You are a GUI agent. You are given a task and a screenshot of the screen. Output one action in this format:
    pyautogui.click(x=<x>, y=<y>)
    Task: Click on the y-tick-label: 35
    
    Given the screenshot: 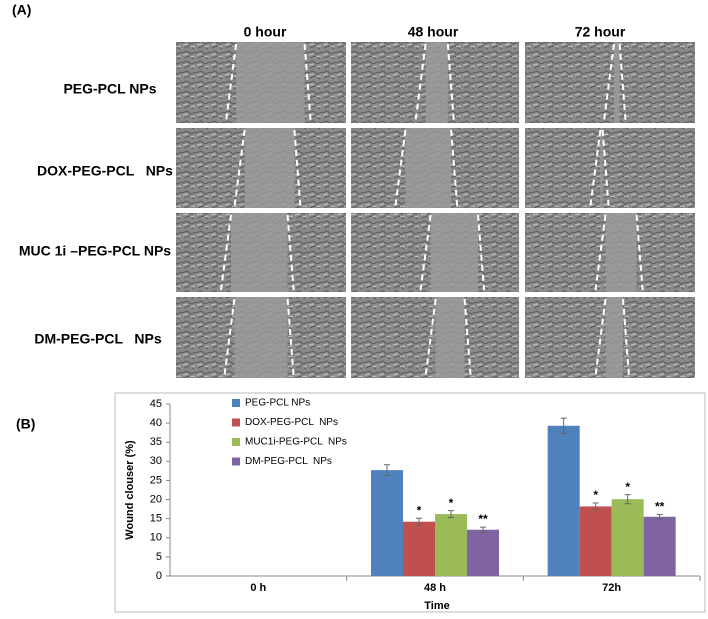 What is the action you would take?
    pyautogui.click(x=156, y=442)
    